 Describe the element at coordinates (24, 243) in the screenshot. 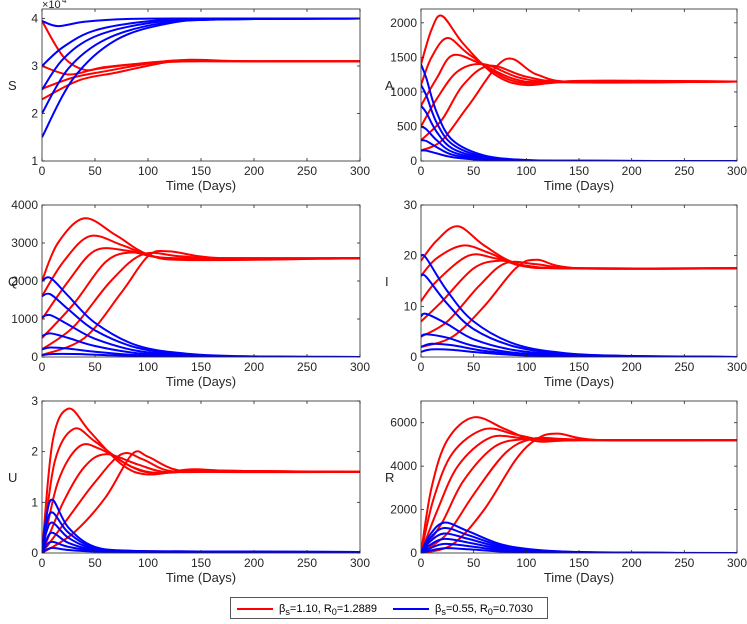

I see `y-tick-label: 3000` at that location.